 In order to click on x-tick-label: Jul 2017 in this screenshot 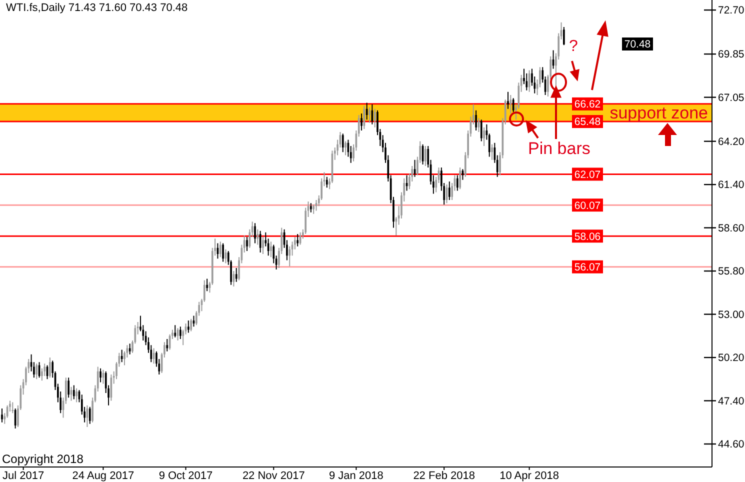, I will do `click(23, 476)`.